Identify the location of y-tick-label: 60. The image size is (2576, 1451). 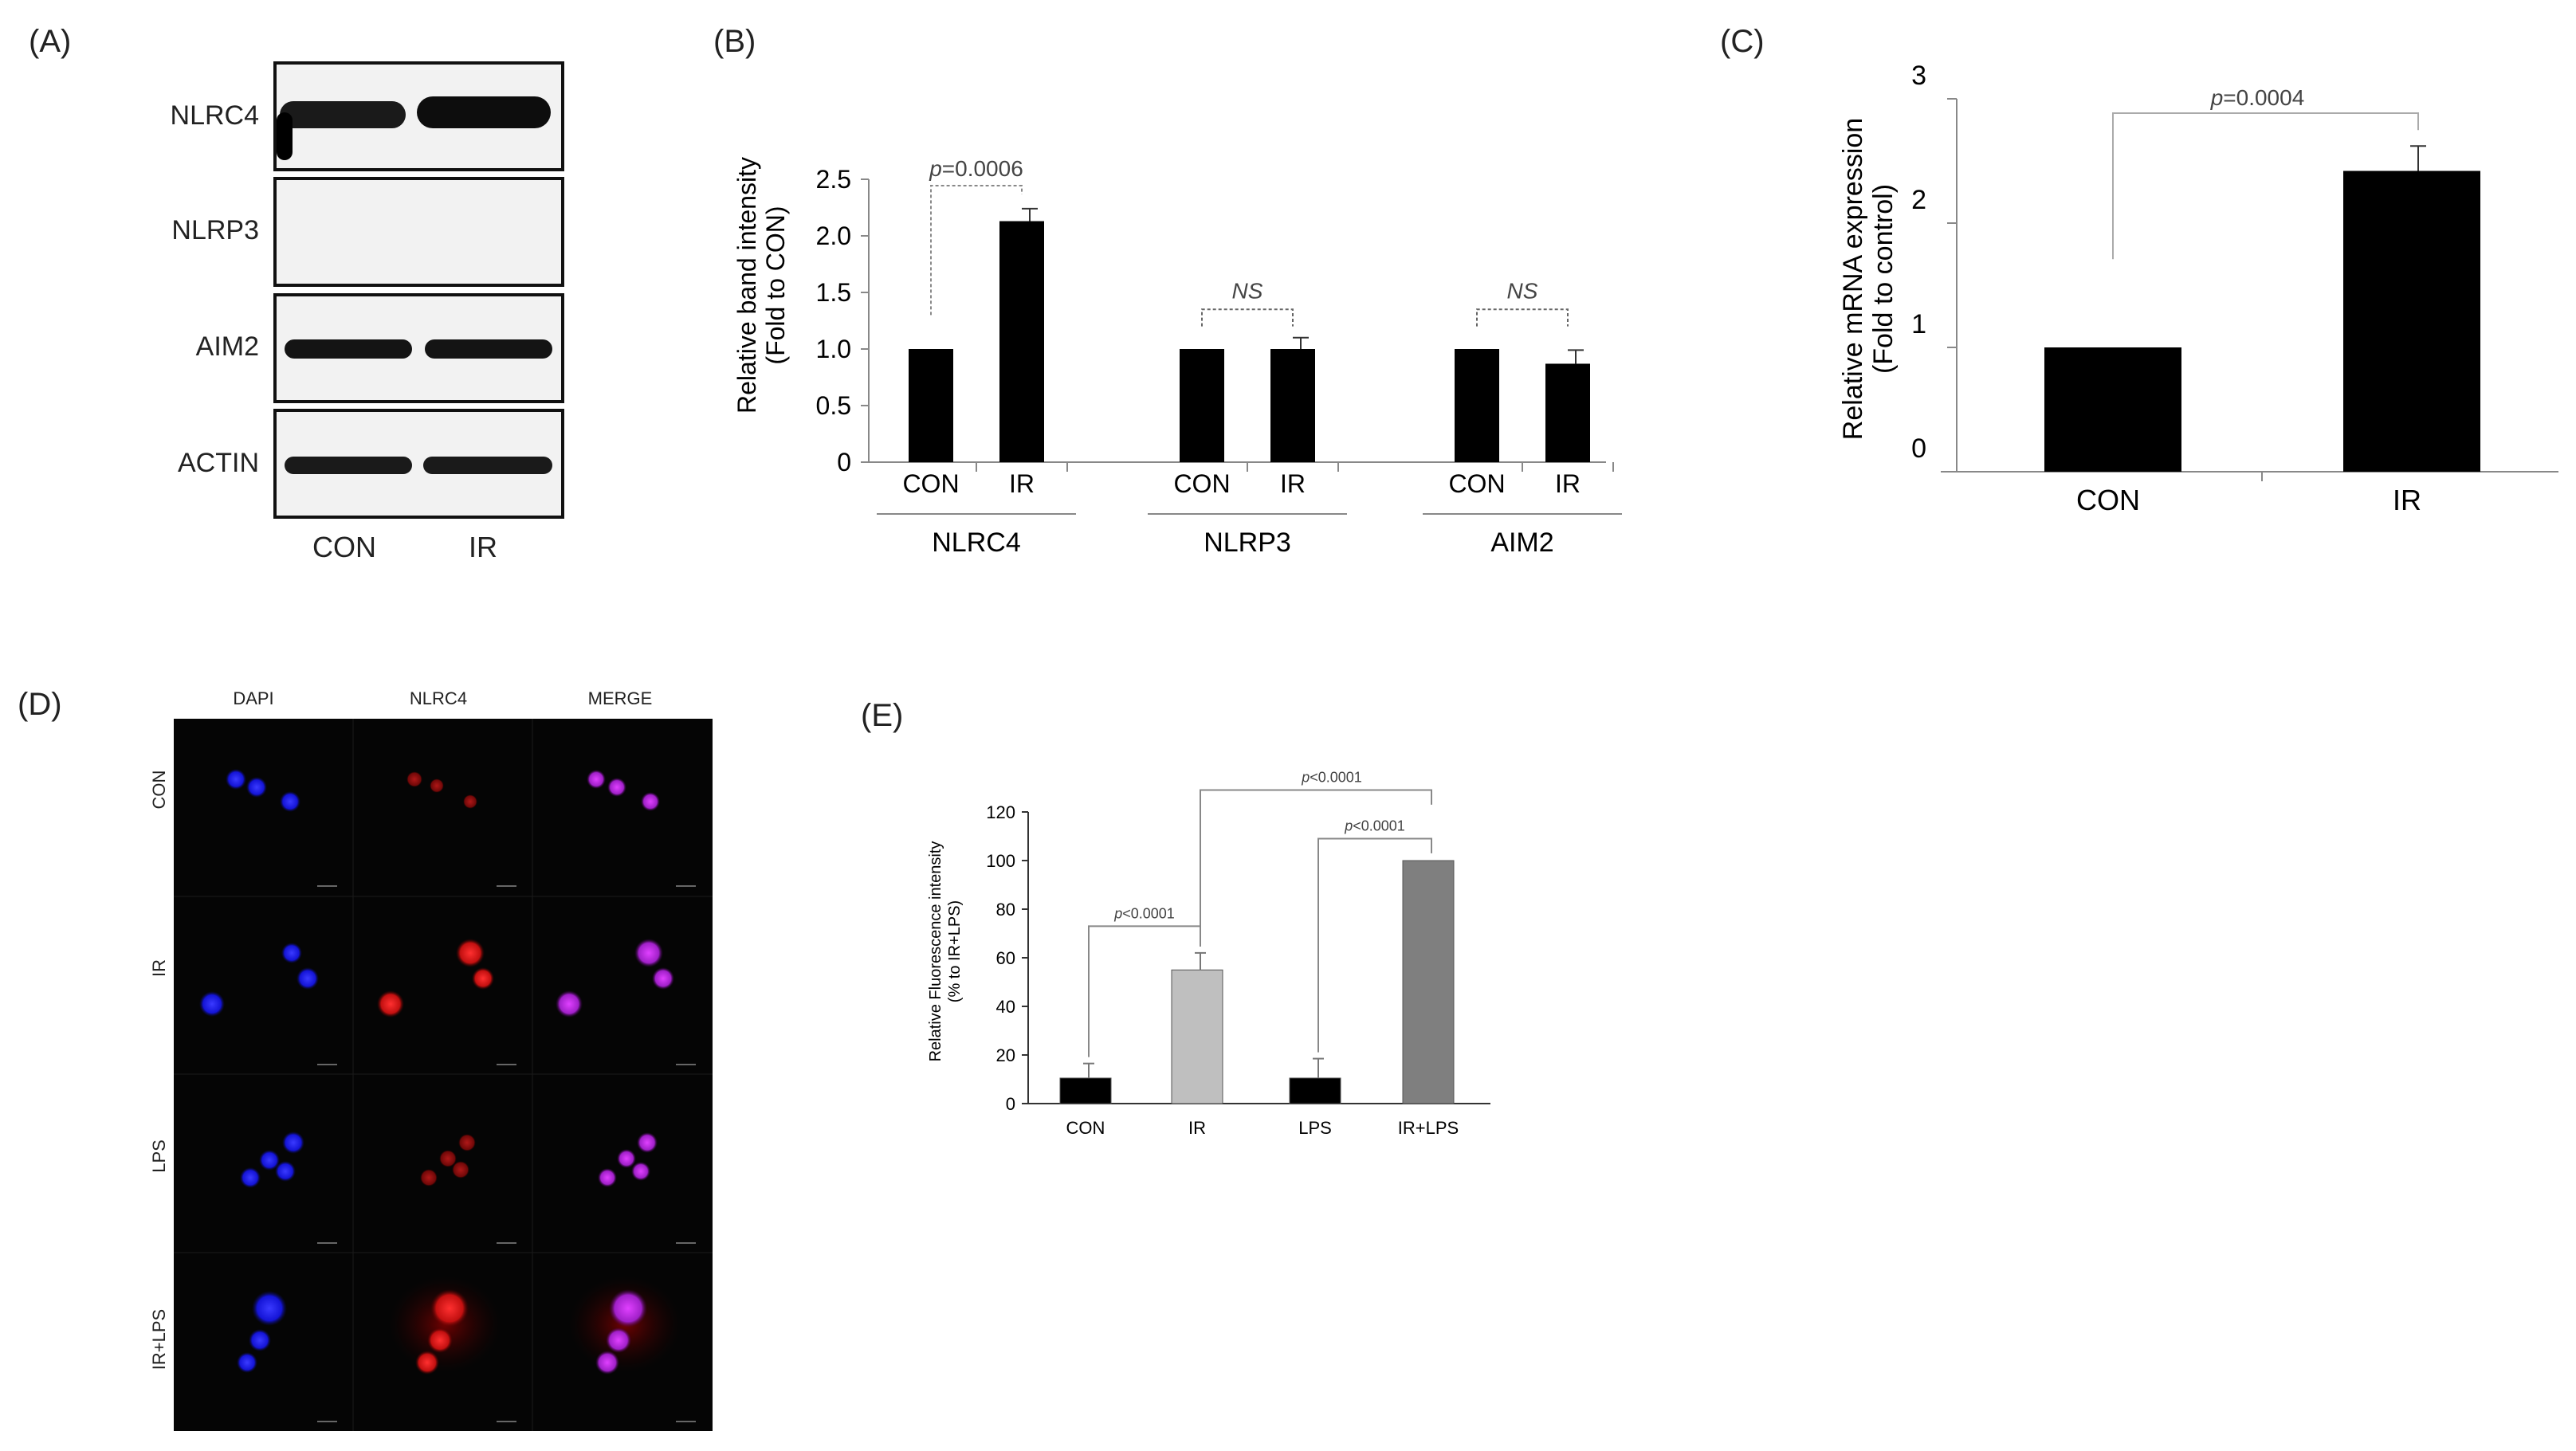
(1005, 958).